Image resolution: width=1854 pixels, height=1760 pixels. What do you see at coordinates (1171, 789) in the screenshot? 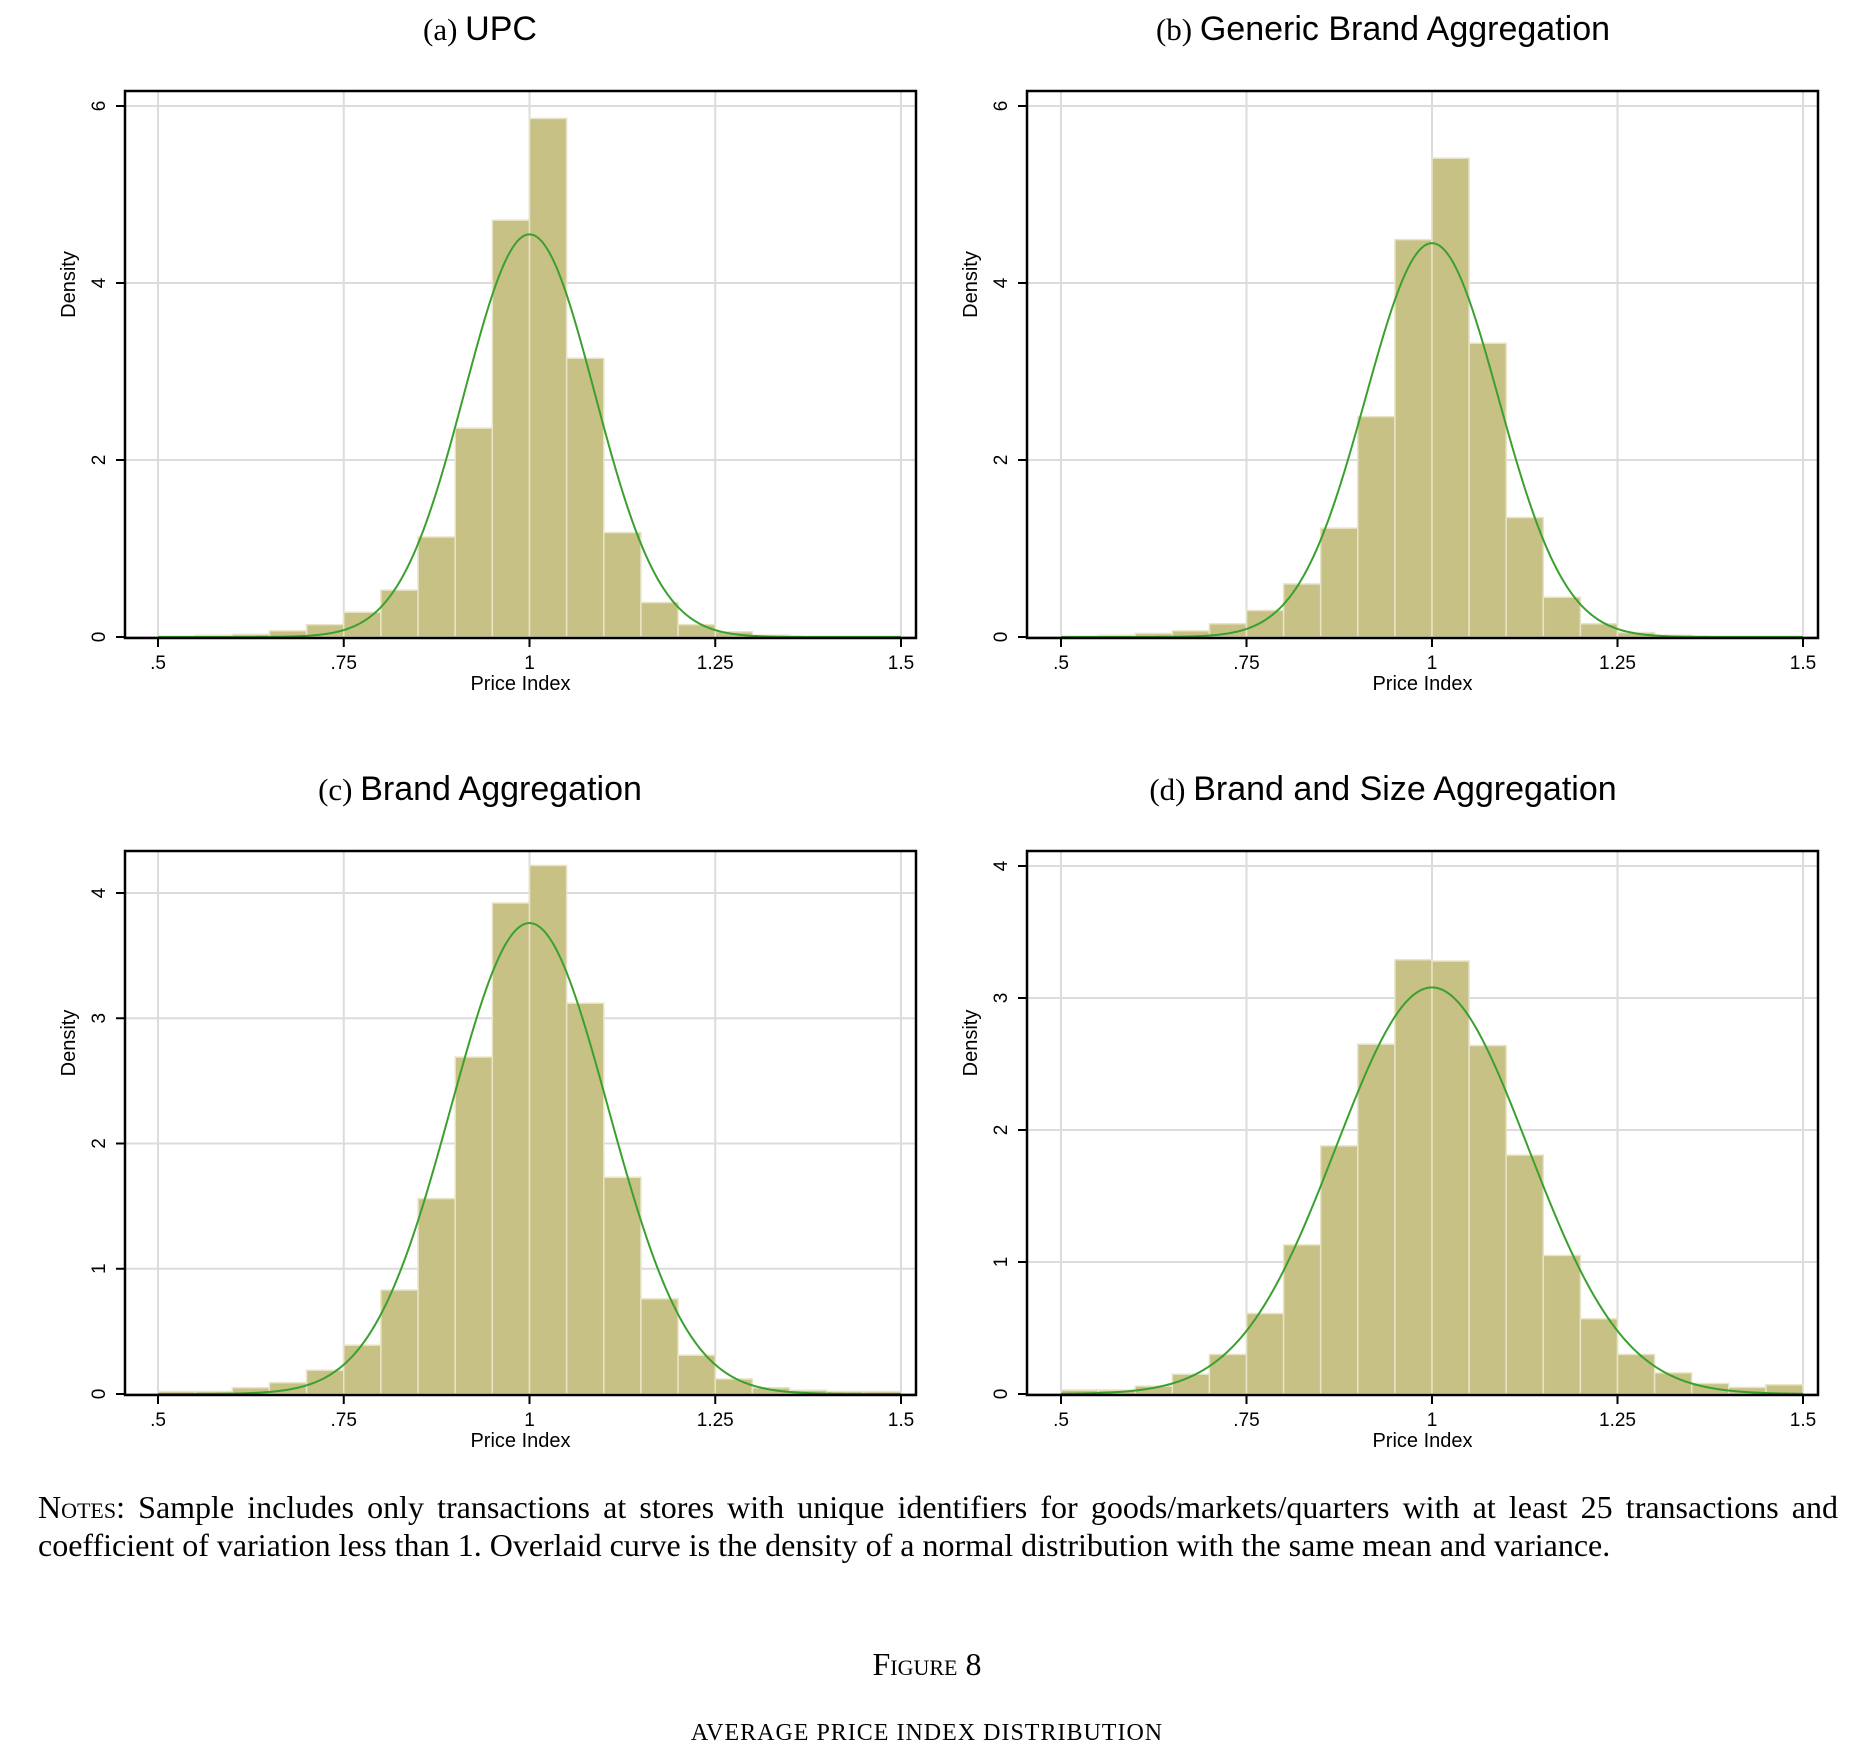
I see `panel-title-label: (d)` at bounding box center [1171, 789].